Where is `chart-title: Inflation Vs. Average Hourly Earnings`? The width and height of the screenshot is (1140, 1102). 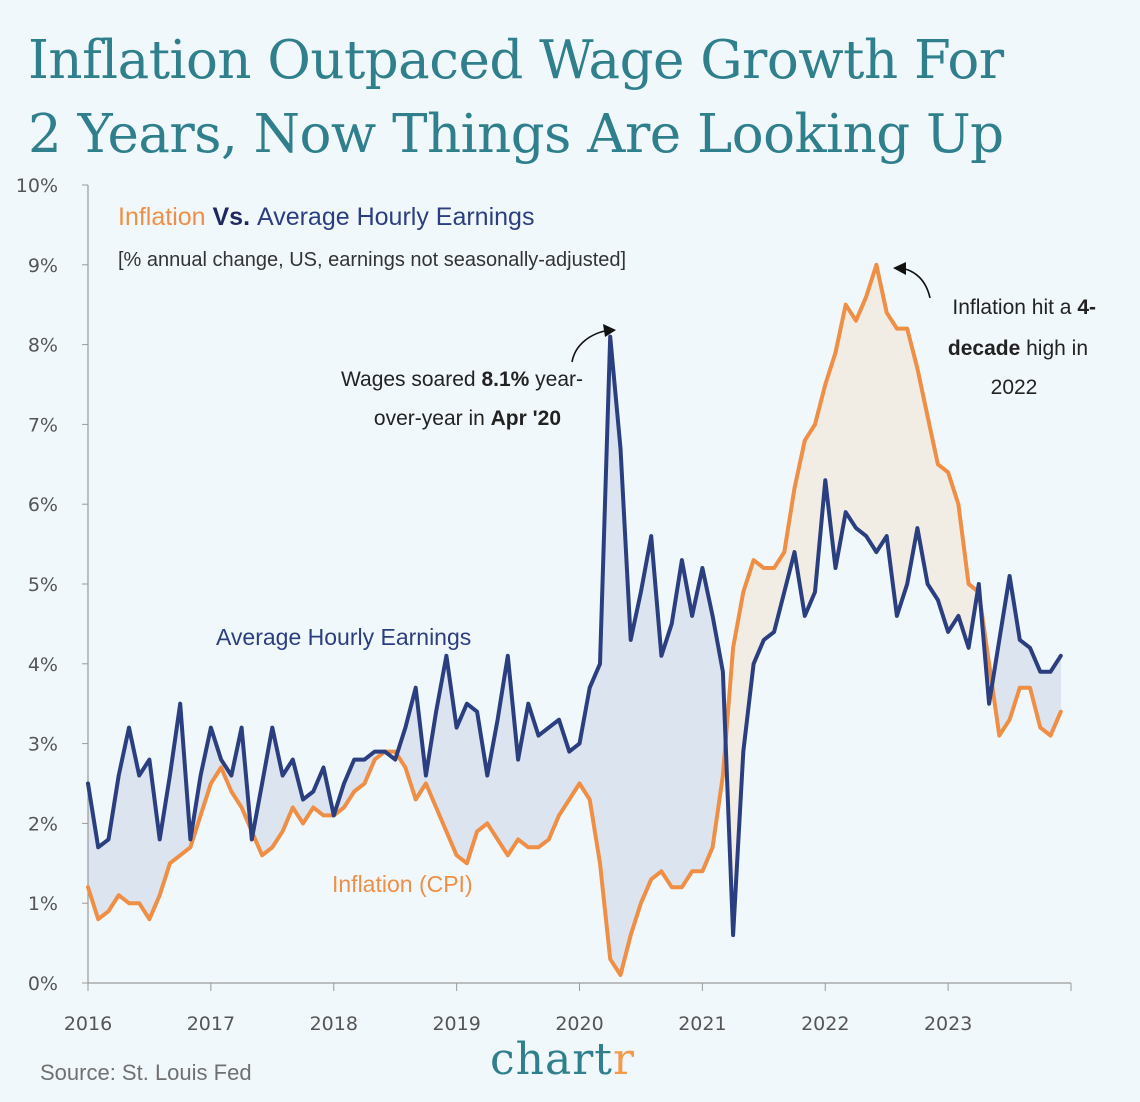 chart-title: Inflation Vs. Average Hourly Earnings is located at coordinates (326, 217).